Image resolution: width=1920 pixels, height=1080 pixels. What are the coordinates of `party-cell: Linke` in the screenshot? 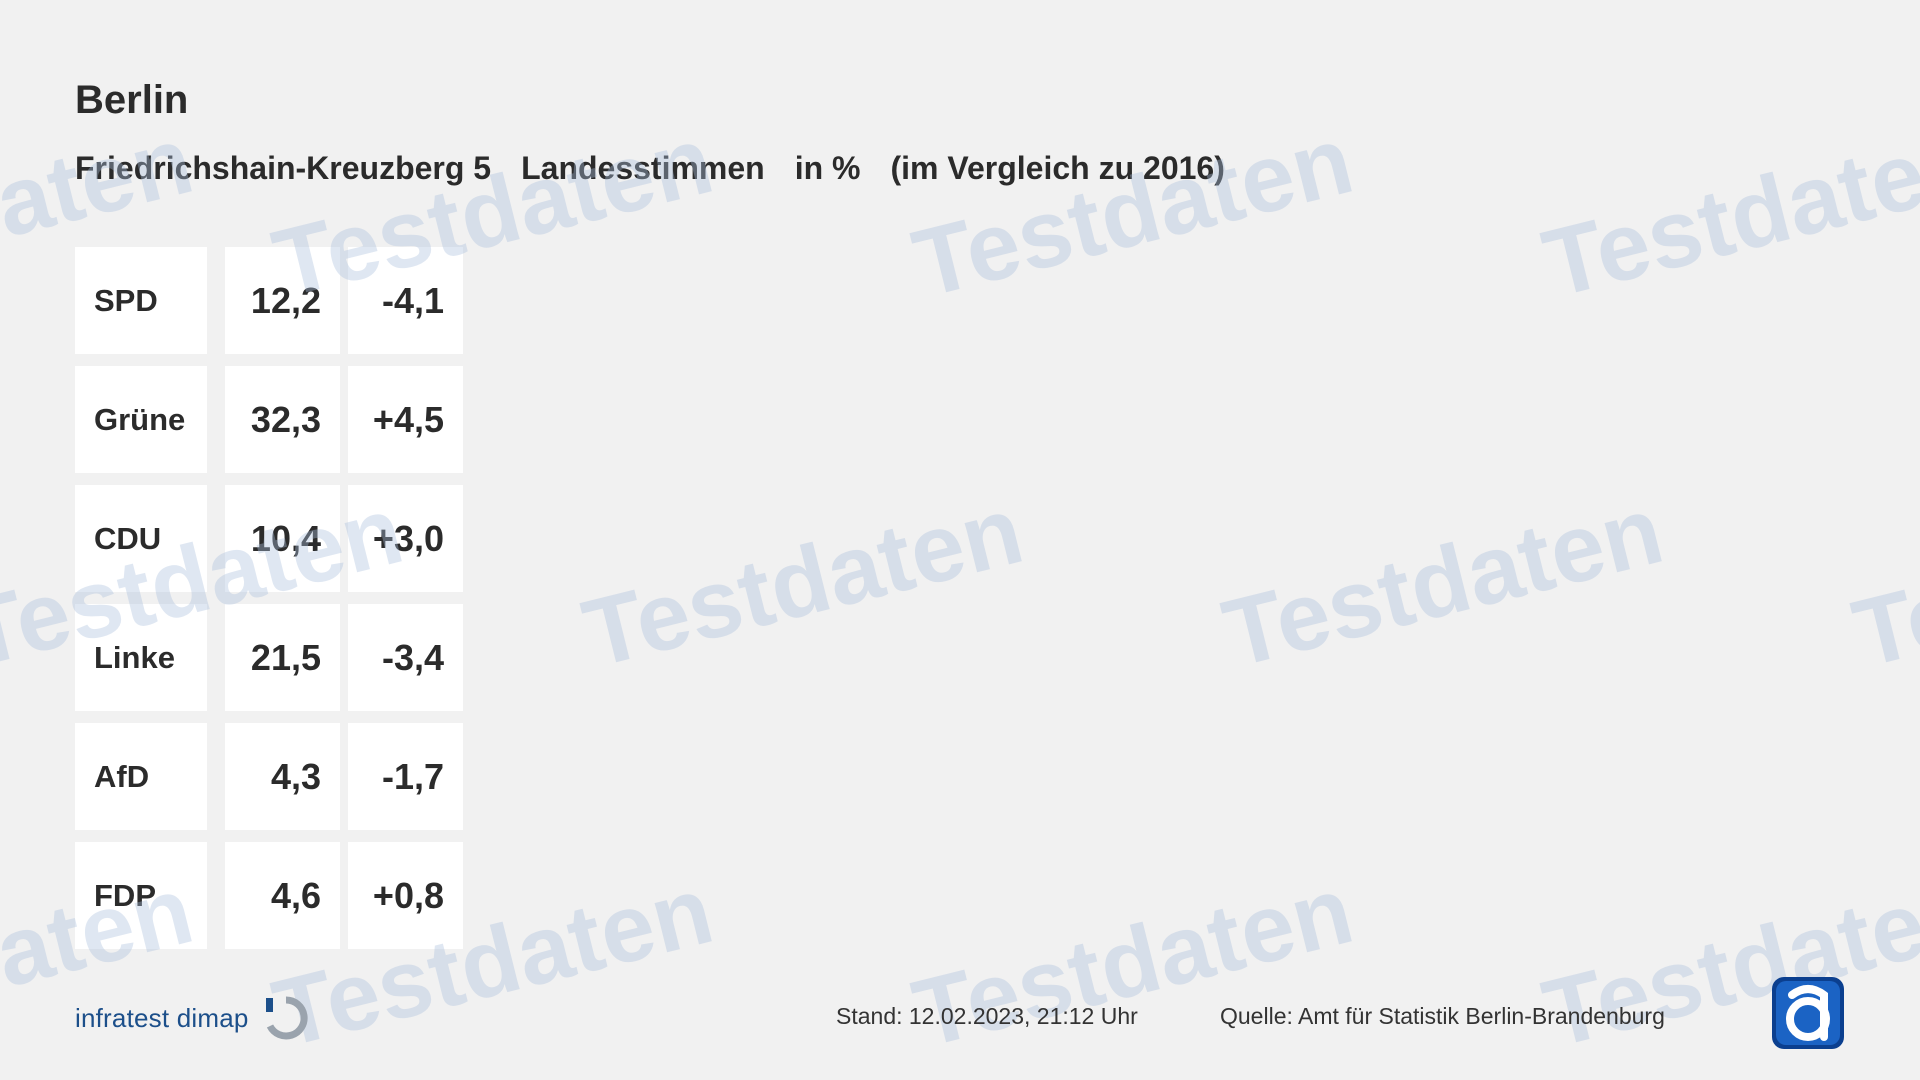 It's located at (141, 657).